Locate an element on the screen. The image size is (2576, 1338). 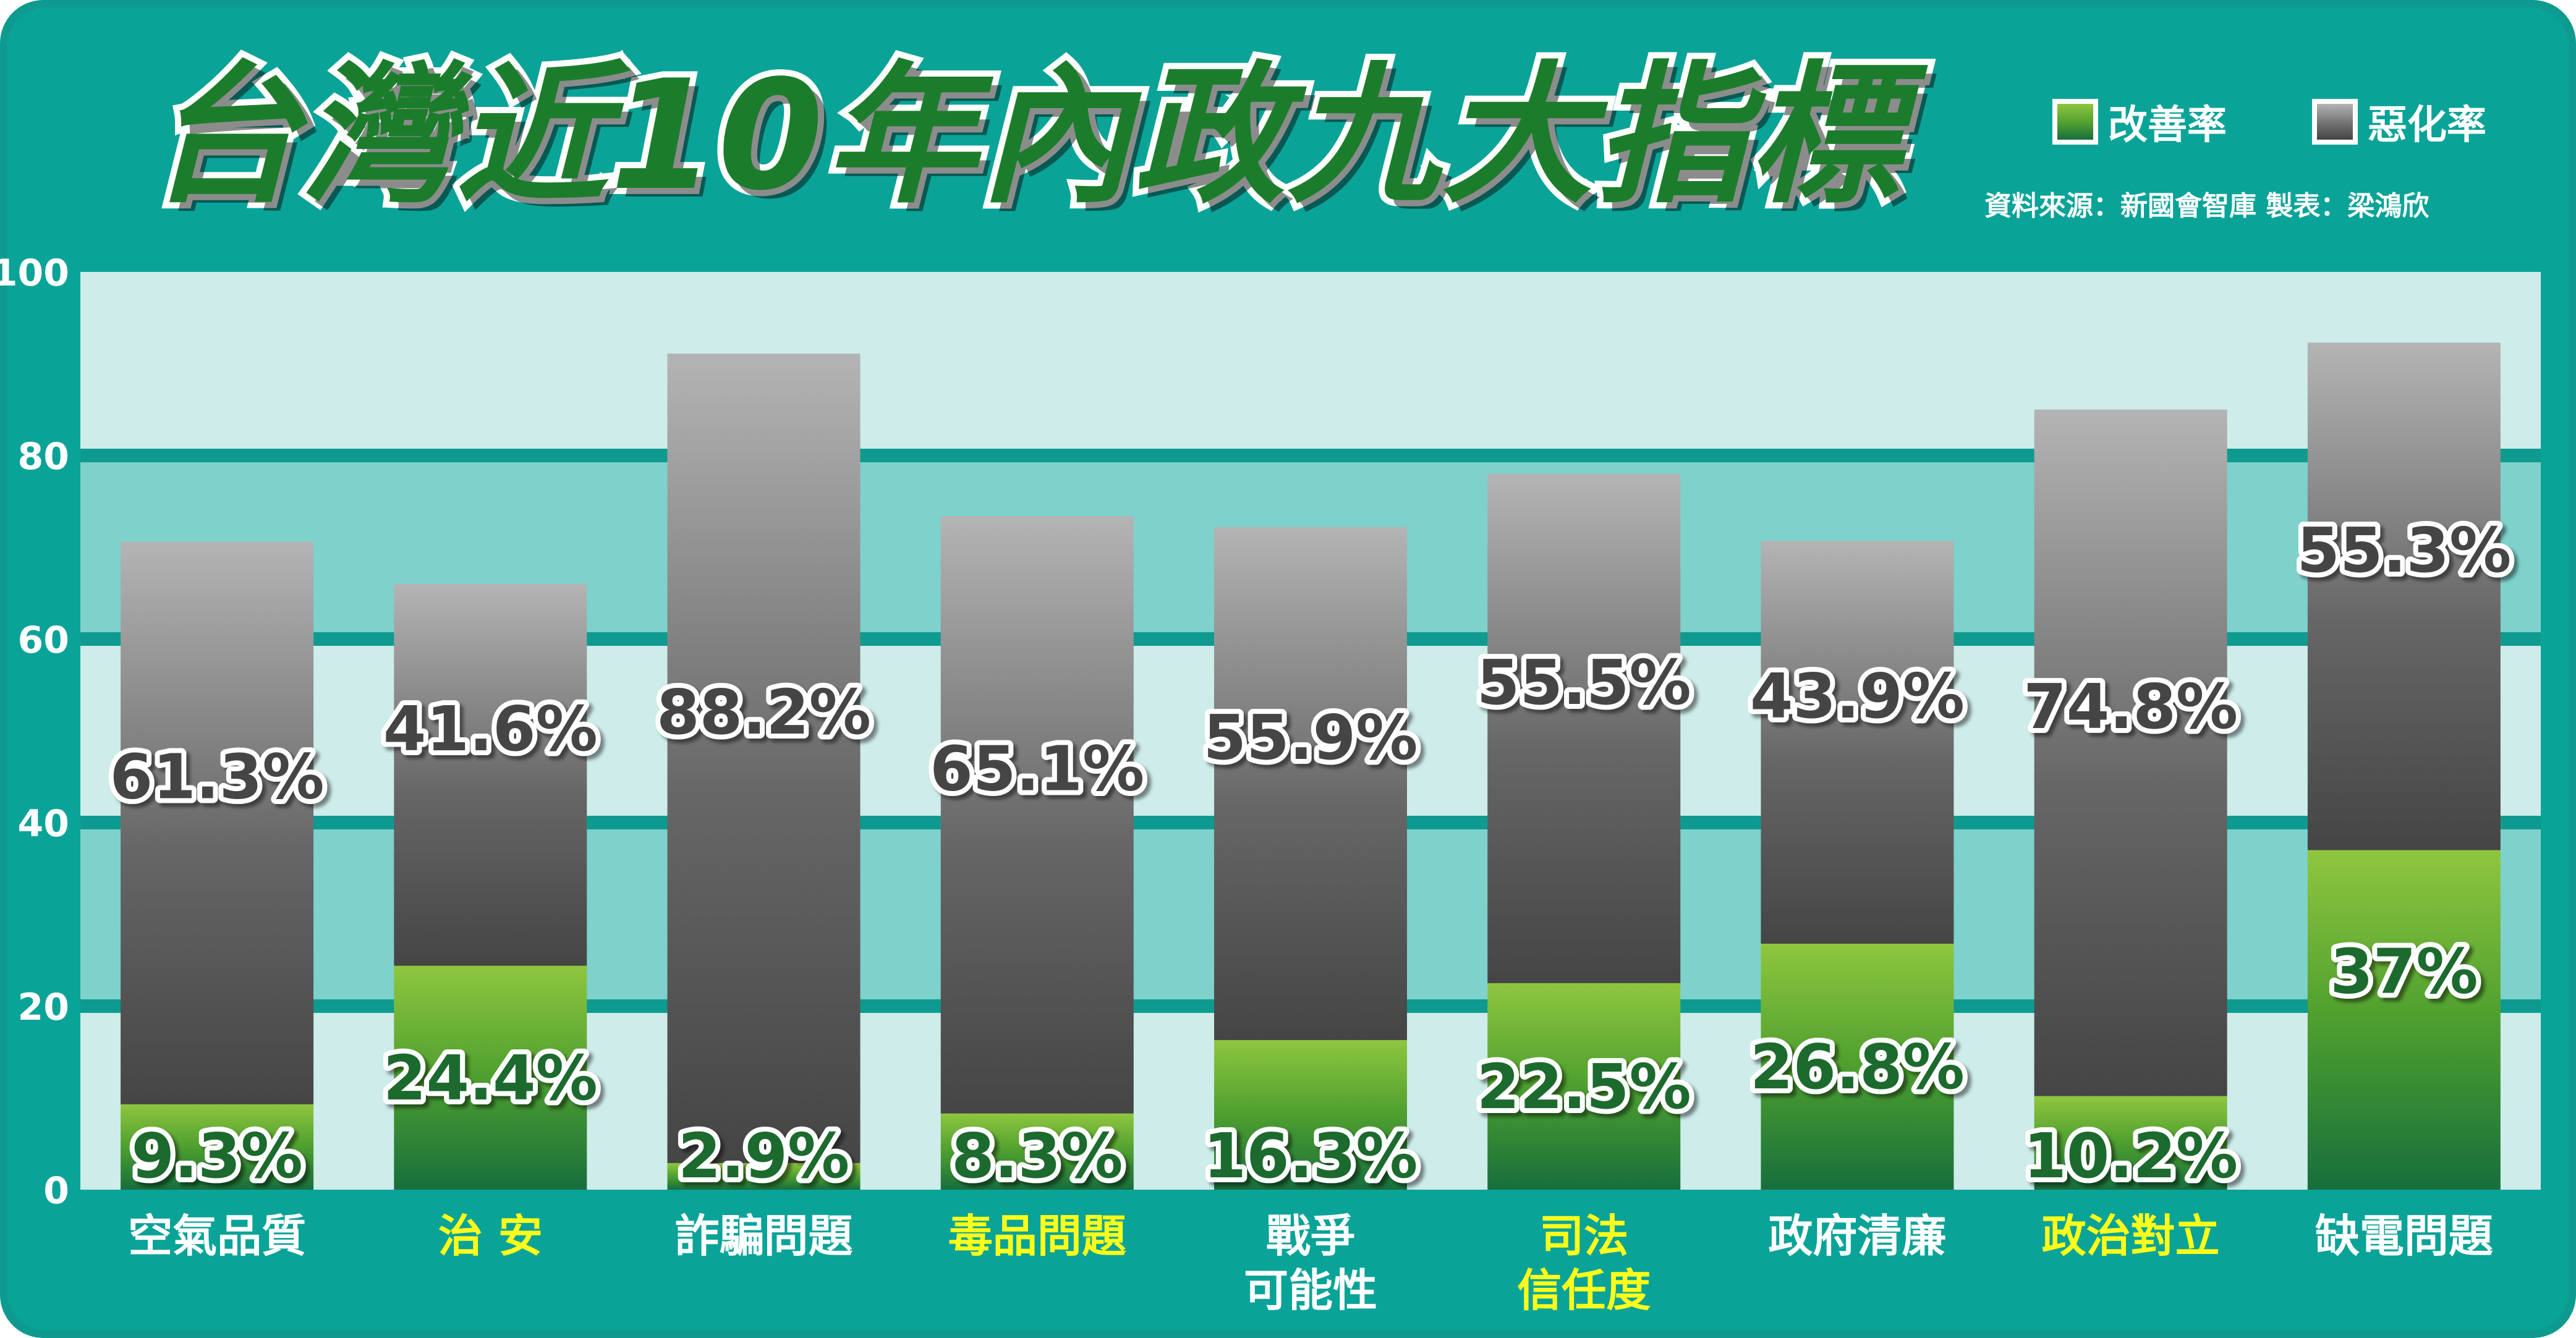
category-label: 信任度 is located at coordinates (1584, 1290).